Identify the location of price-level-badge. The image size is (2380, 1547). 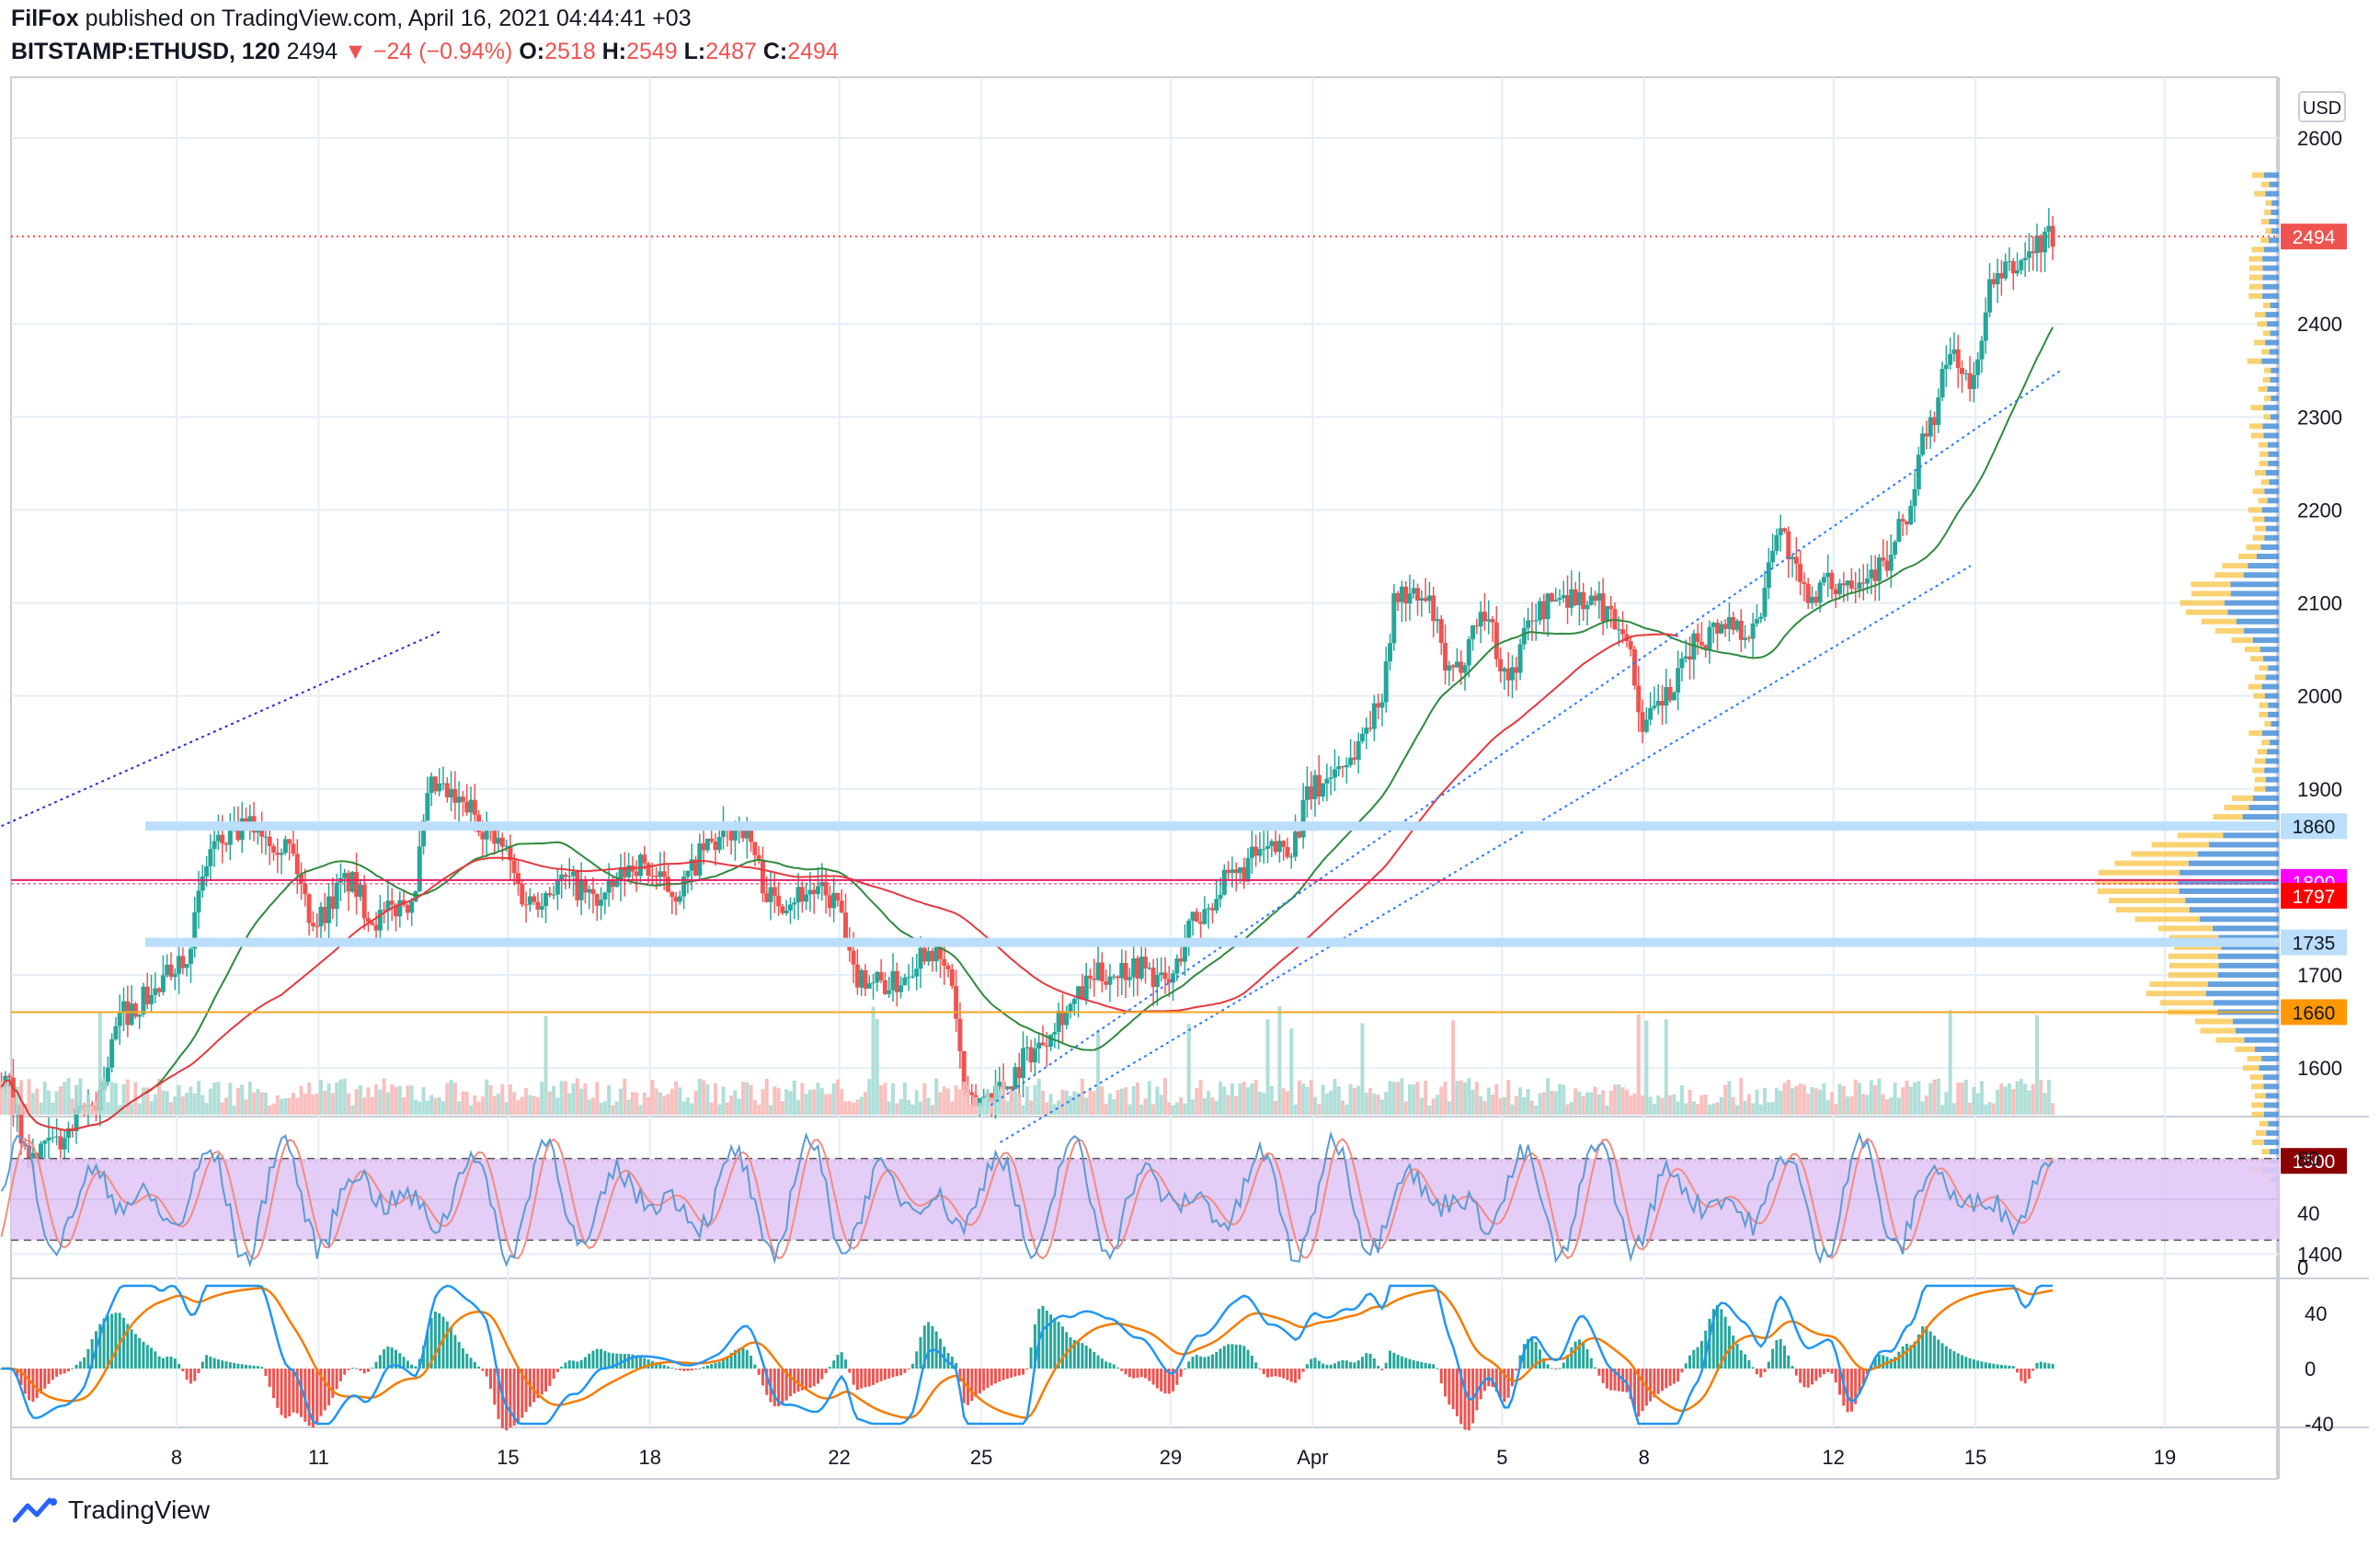
(2314, 942).